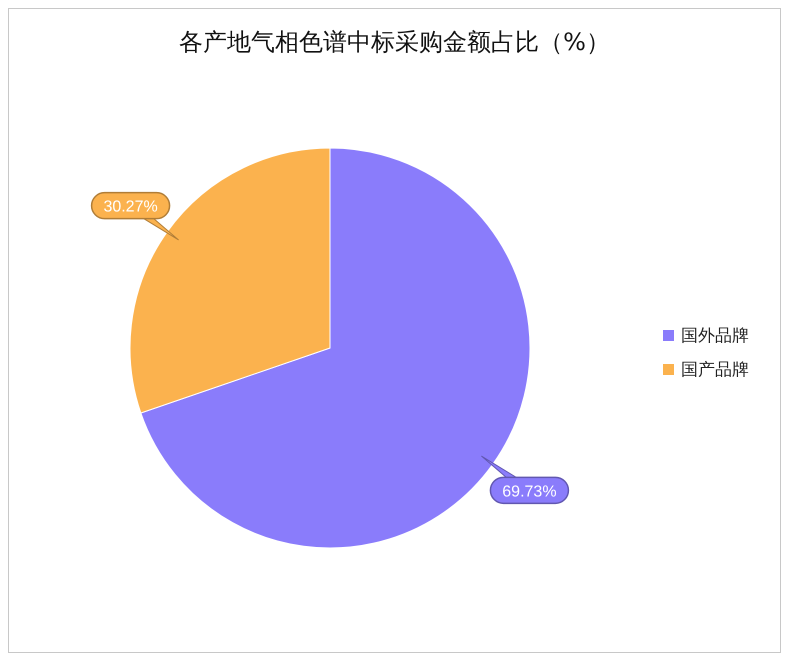  I want to click on data-label: 69.73%, so click(529, 491).